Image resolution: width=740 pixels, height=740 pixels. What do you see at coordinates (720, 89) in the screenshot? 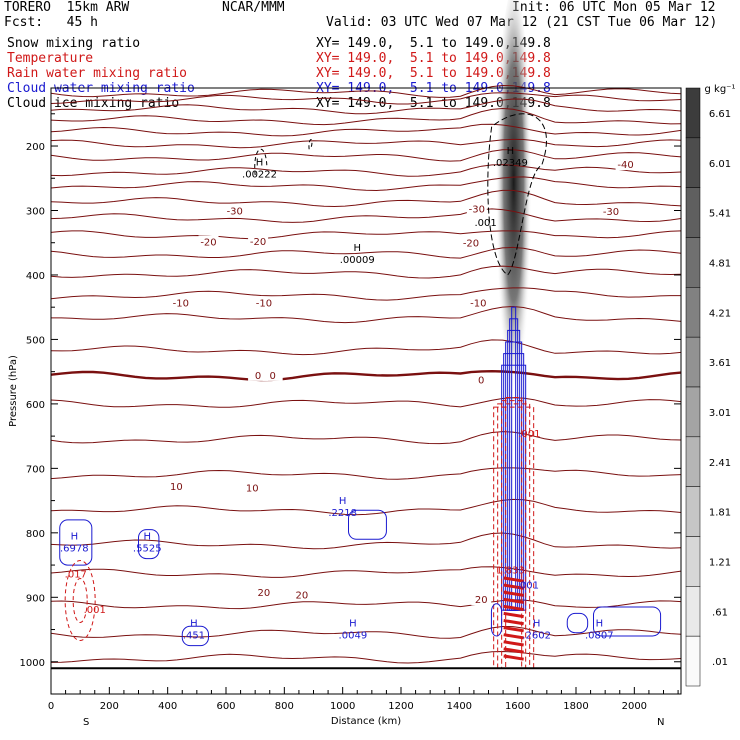
I see `colorbar-unit: g kg⁻¹` at bounding box center [720, 89].